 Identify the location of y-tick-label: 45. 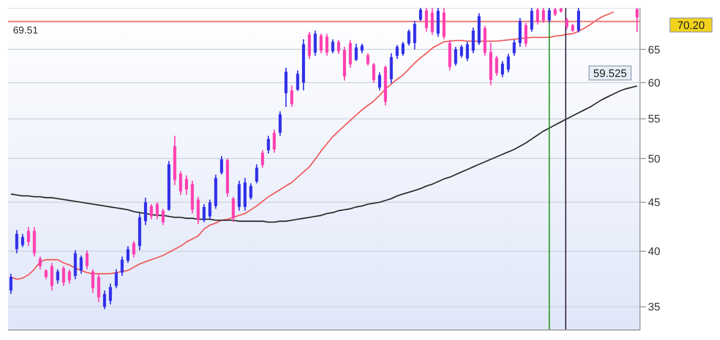
(654, 203).